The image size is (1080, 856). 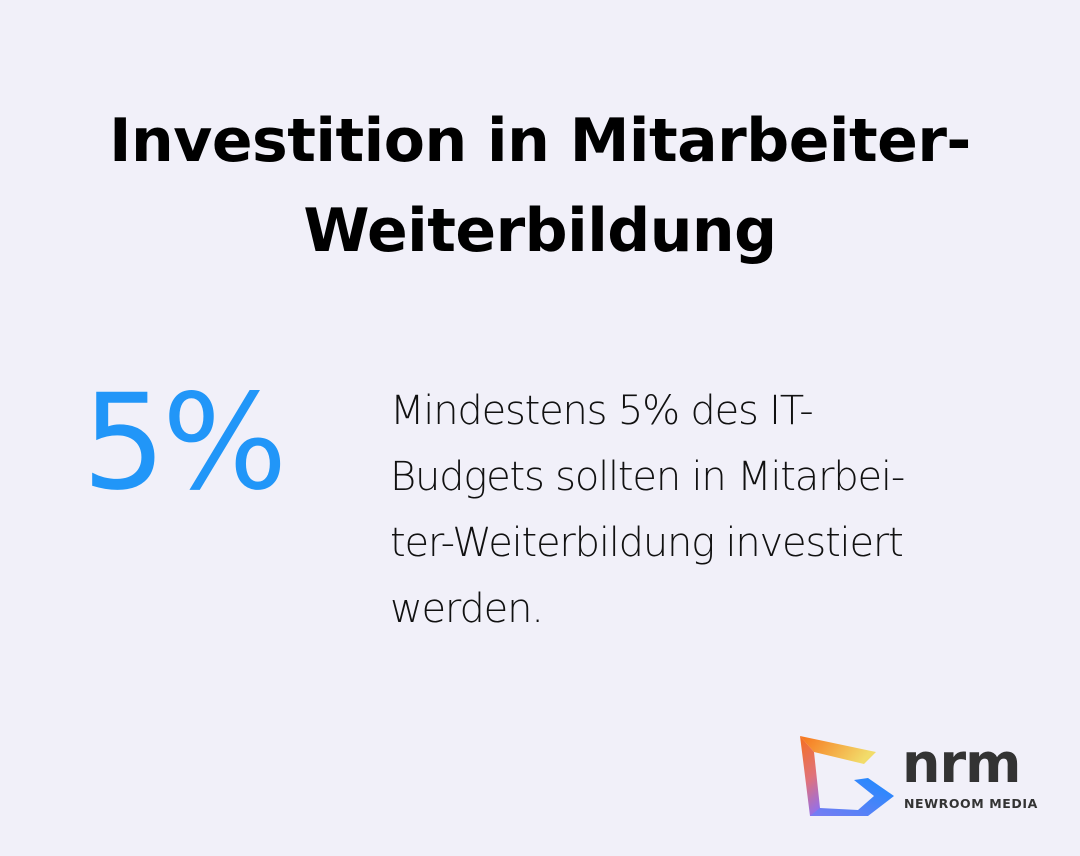 What do you see at coordinates (540, 141) in the screenshot?
I see `title-line-1: Investition in Mitarbeiter-` at bounding box center [540, 141].